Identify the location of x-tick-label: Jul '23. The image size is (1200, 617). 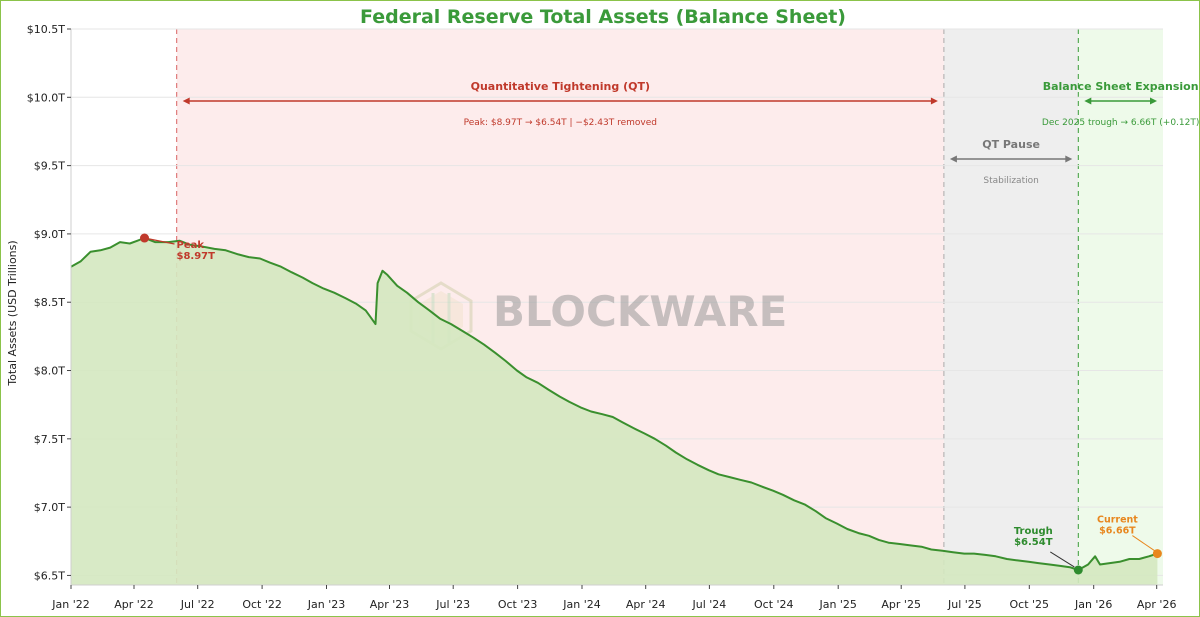
(452, 604).